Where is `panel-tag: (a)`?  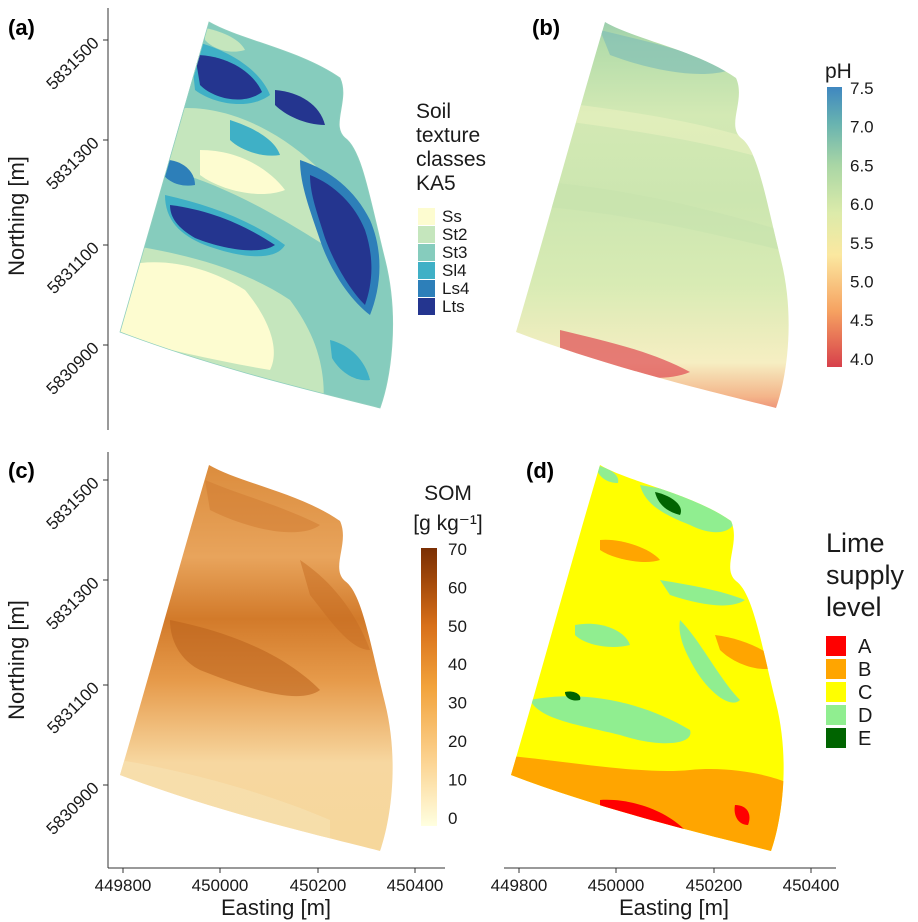 panel-tag: (a) is located at coordinates (21, 27).